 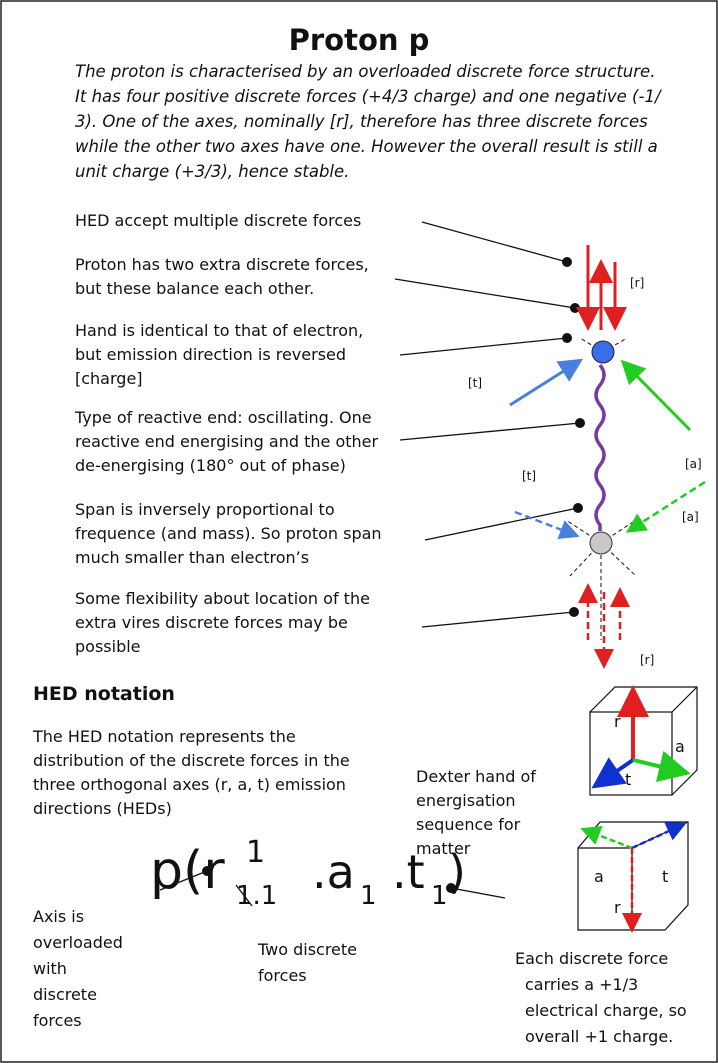 I want to click on annotation-line: but these balance each other., so click(x=194, y=288).